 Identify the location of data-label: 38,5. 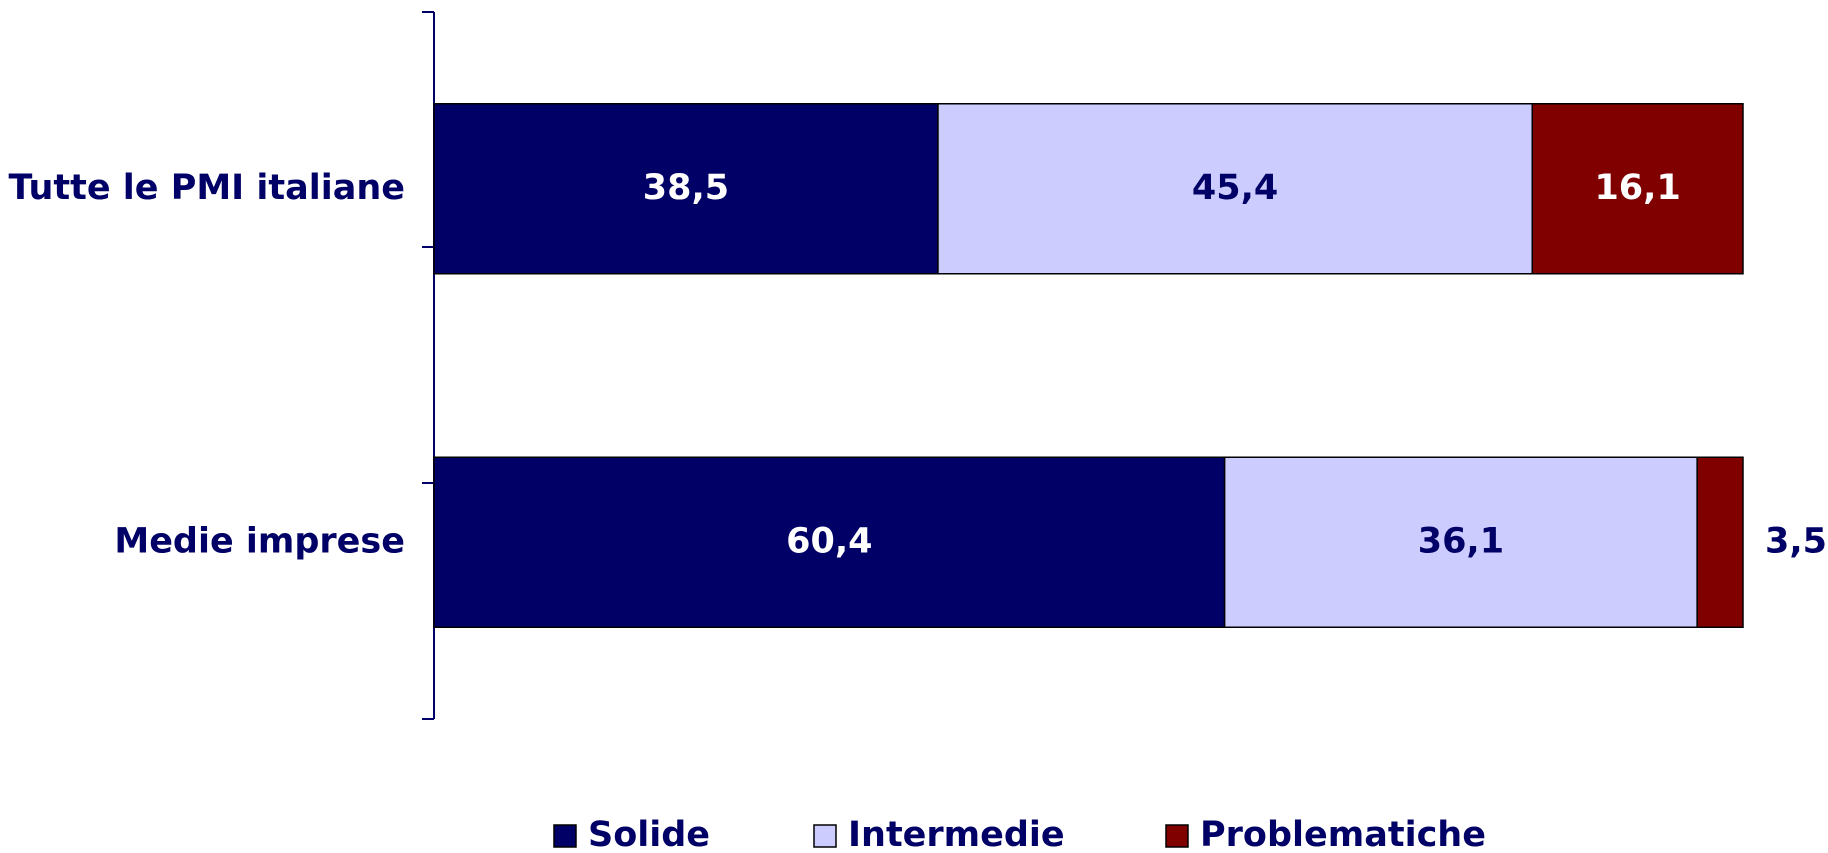
(686, 188).